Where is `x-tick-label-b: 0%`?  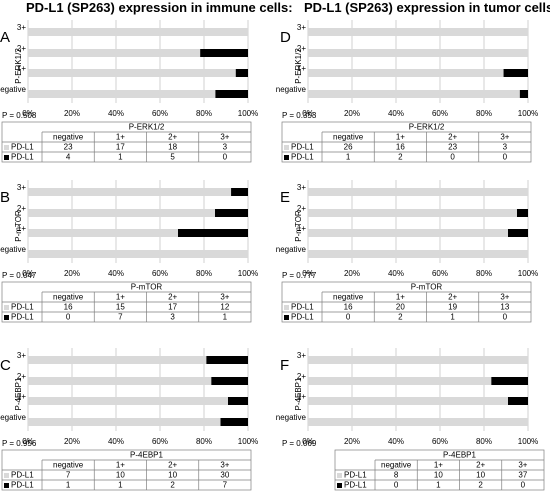 x-tick-label-b: 0% is located at coordinates (28, 273).